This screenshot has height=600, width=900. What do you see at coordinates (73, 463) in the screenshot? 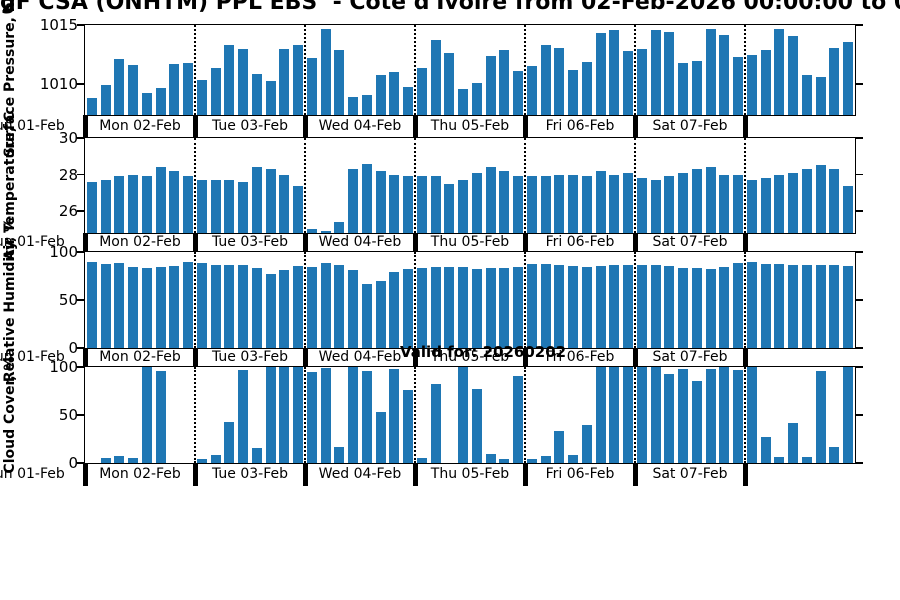
I see `y-tick-label: 0` at bounding box center [73, 463].